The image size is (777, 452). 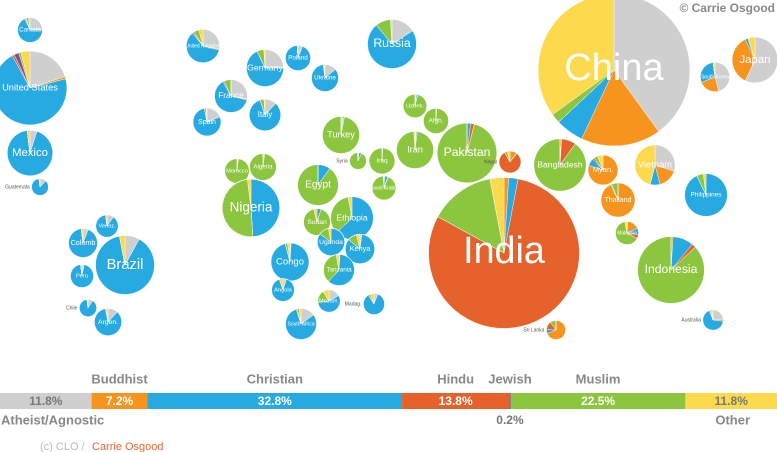 What do you see at coordinates (352, 218) in the screenshot?
I see `country: Ethiopia` at bounding box center [352, 218].